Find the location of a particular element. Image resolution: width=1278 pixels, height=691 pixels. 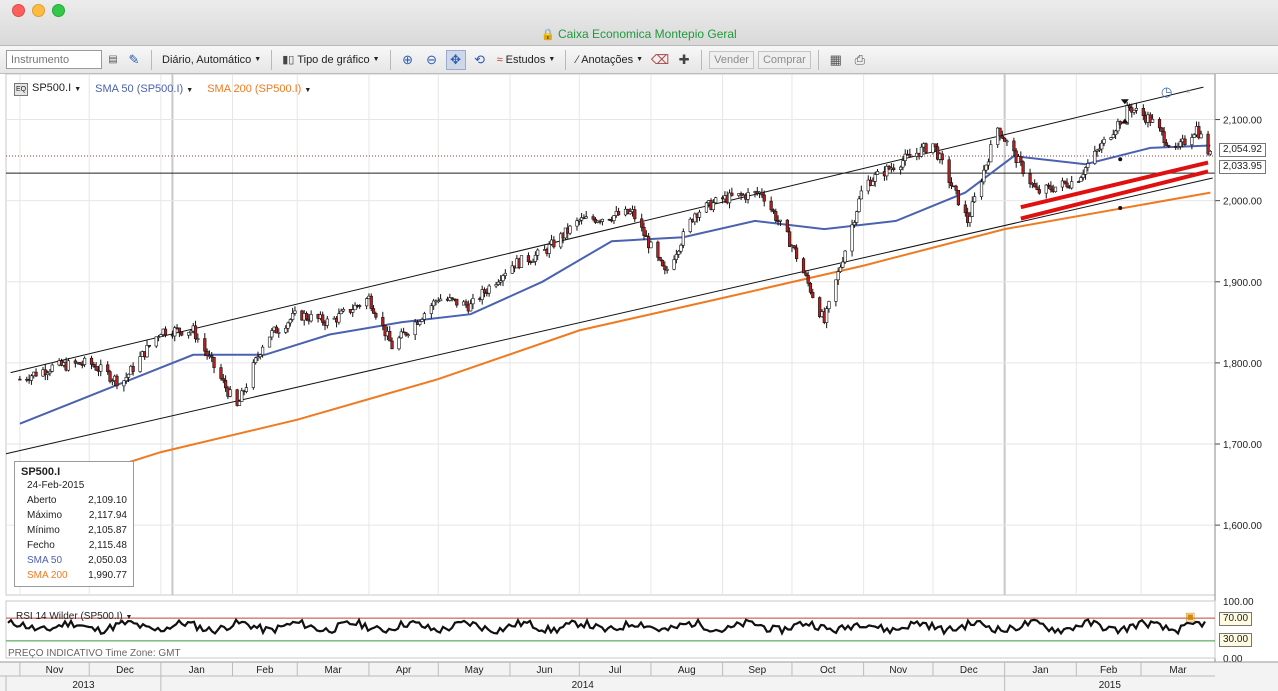

infobox-value: 2,117.94 is located at coordinates (107, 515).